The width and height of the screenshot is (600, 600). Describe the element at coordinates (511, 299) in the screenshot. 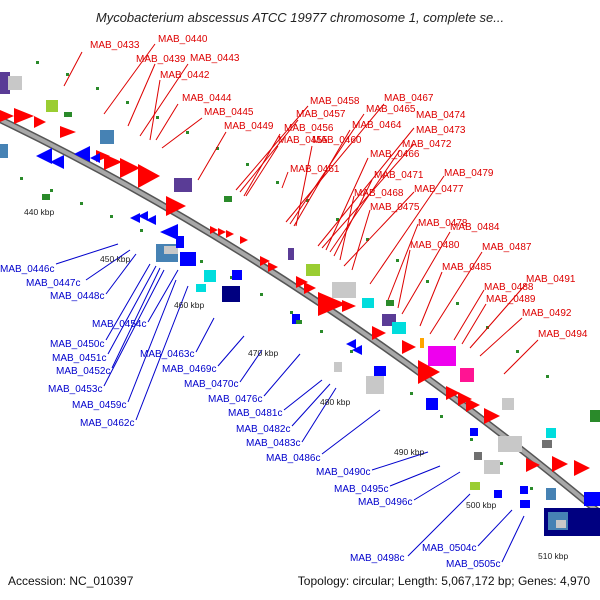

I see `forward-gene-label: MAB_0489` at that location.